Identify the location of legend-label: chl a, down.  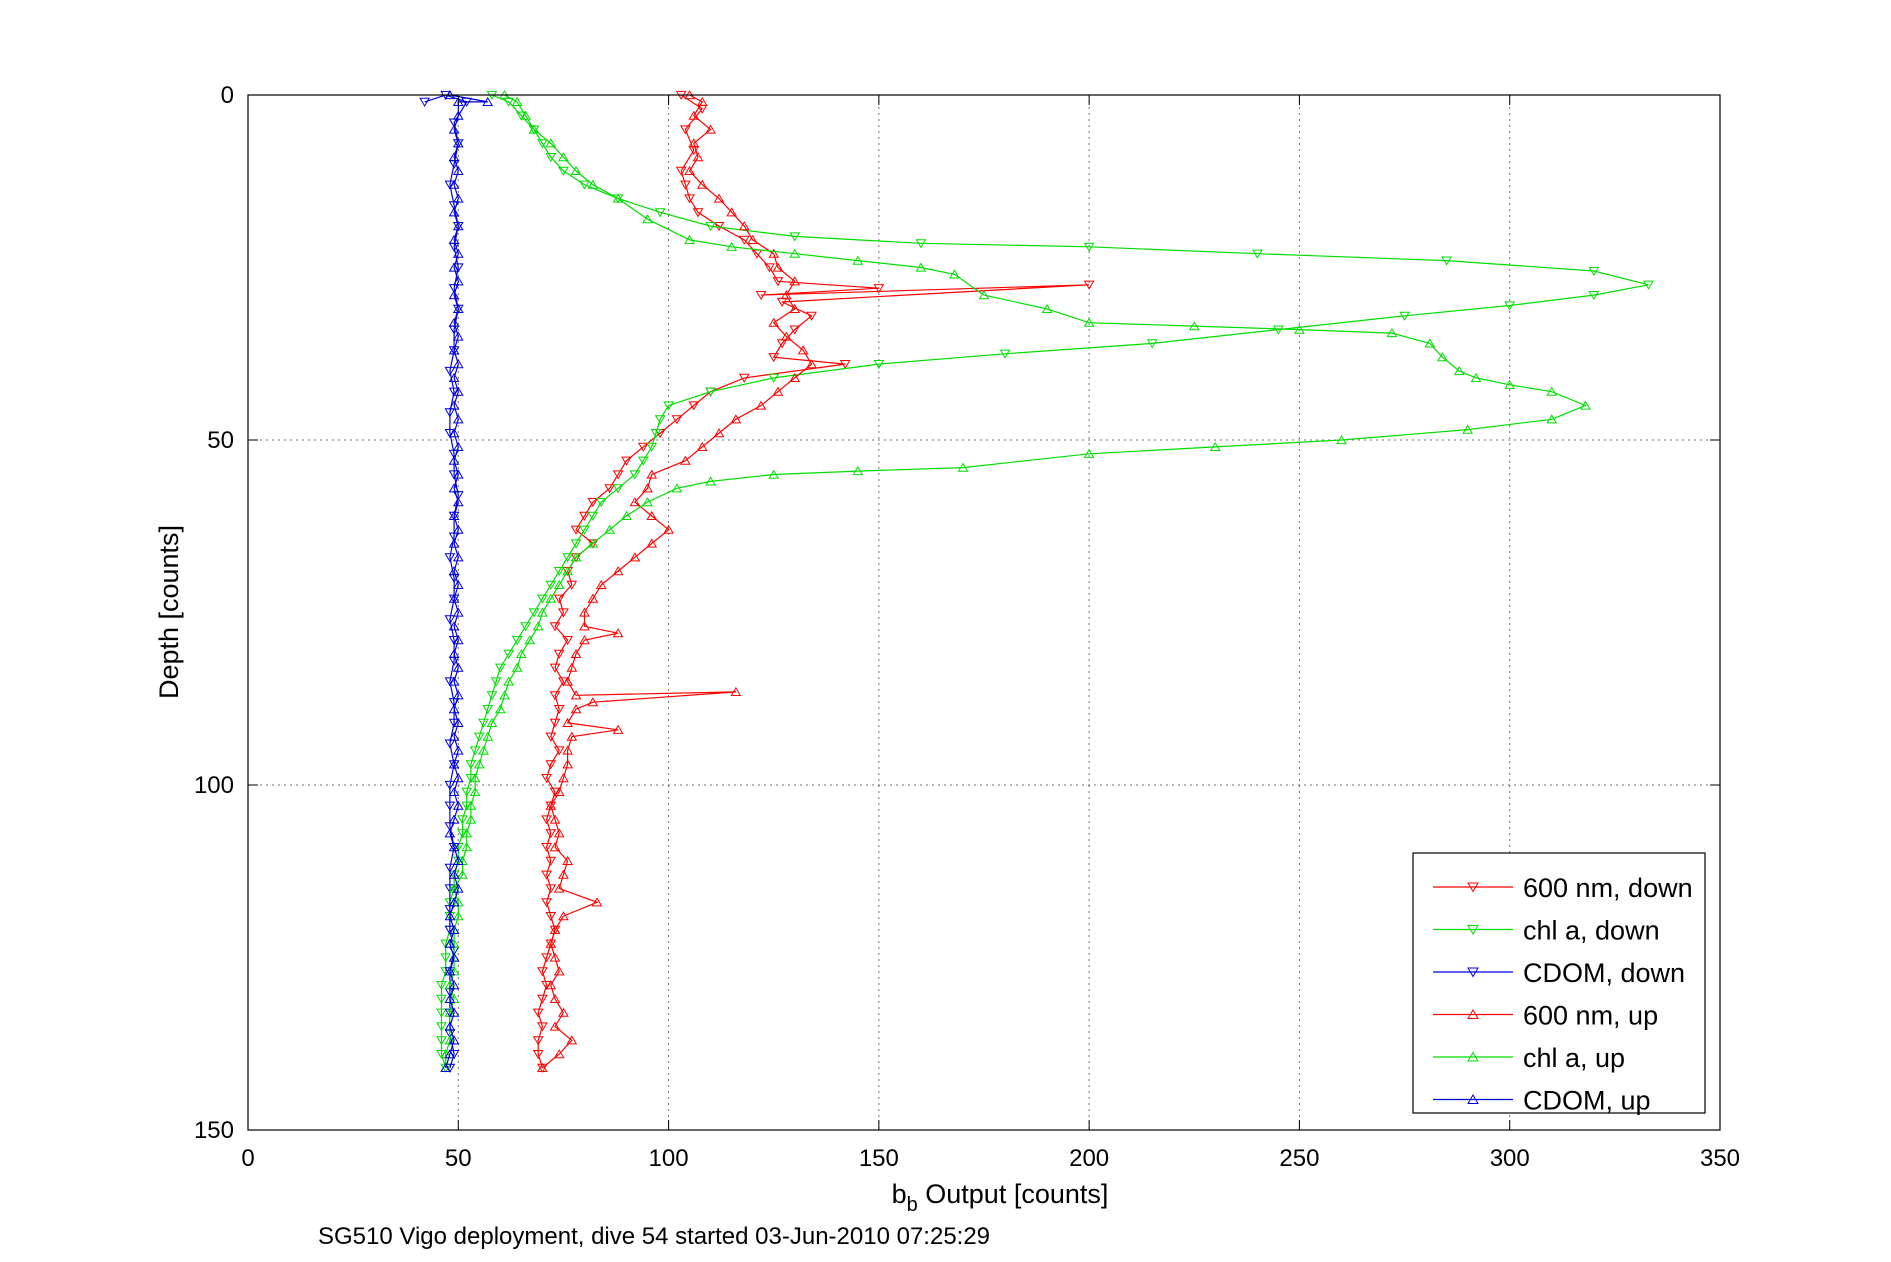
(1591, 931).